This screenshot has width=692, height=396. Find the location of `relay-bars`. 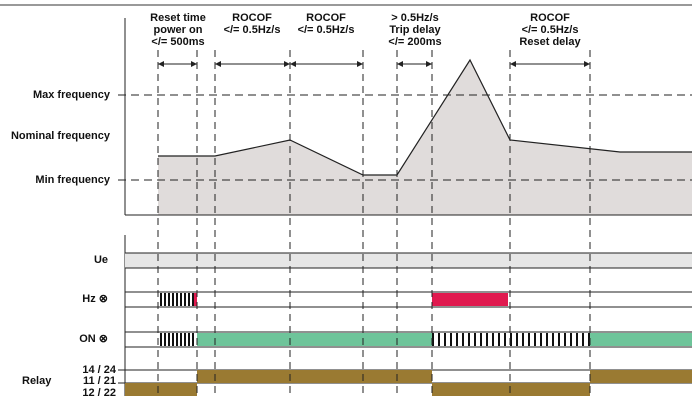

relay-bars is located at coordinates (408, 383).